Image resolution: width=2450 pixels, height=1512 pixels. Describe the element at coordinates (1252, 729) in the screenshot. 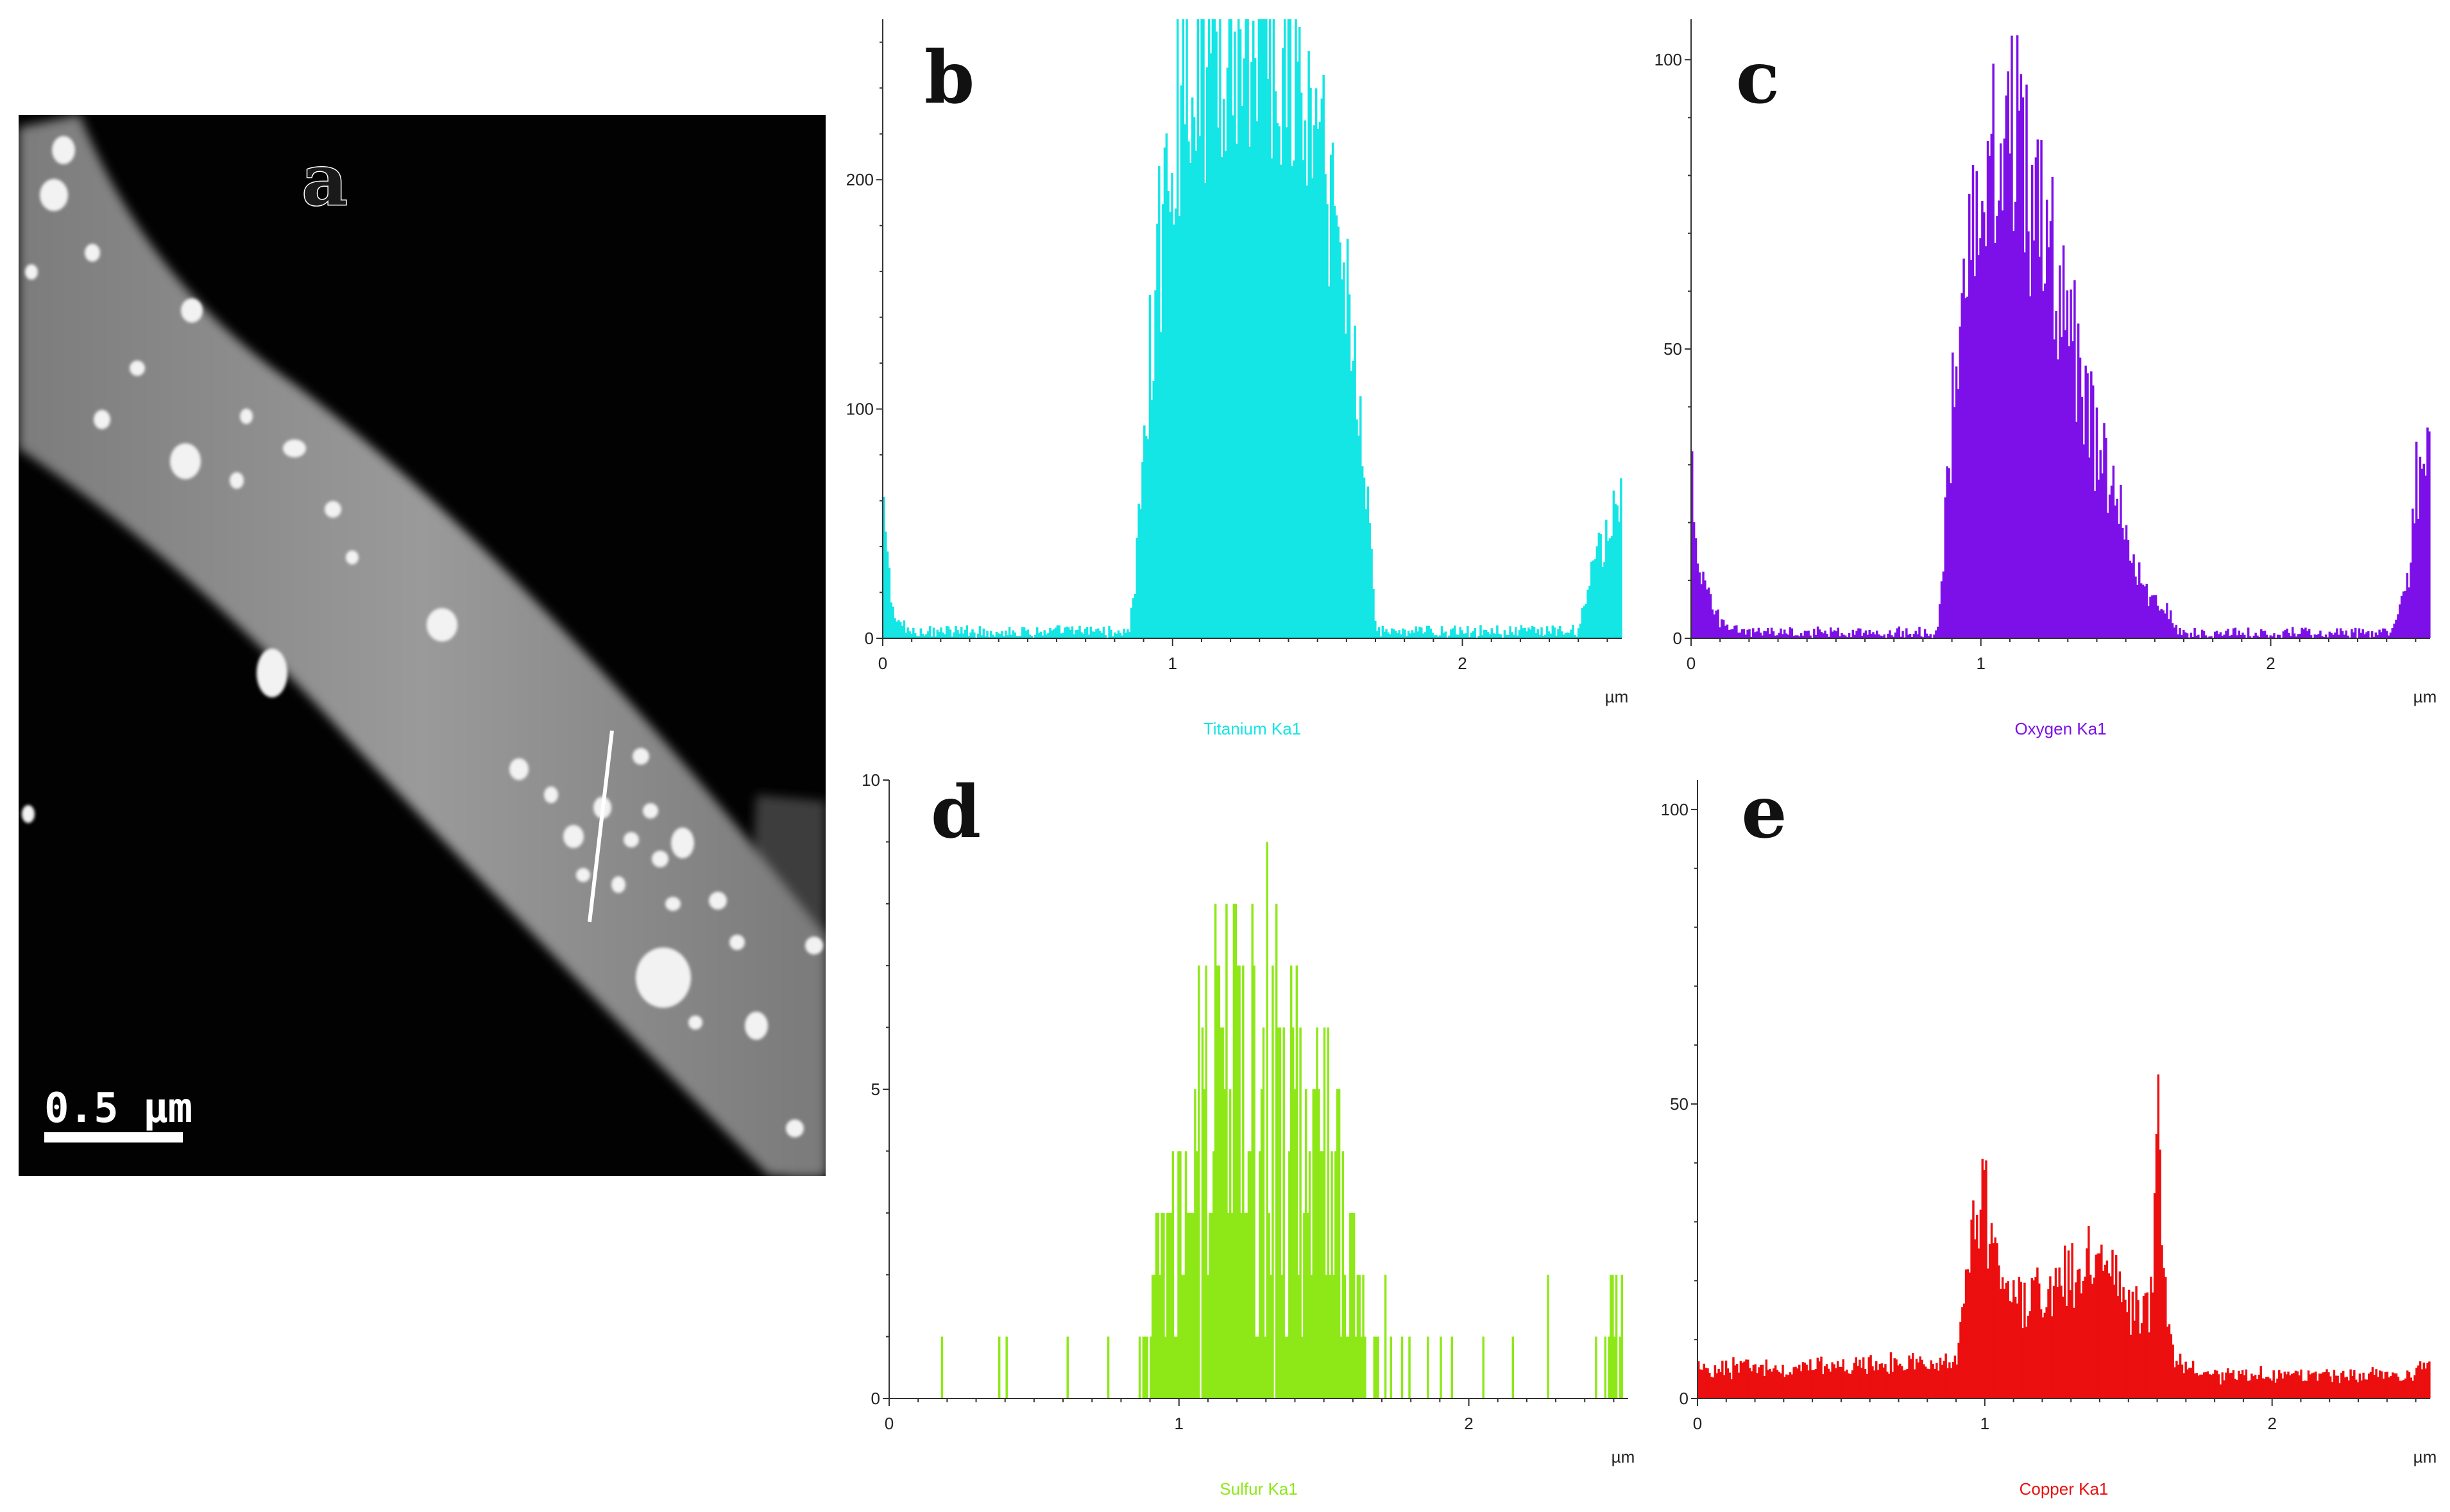

I see `series-label-b: Titanium Ka1` at that location.